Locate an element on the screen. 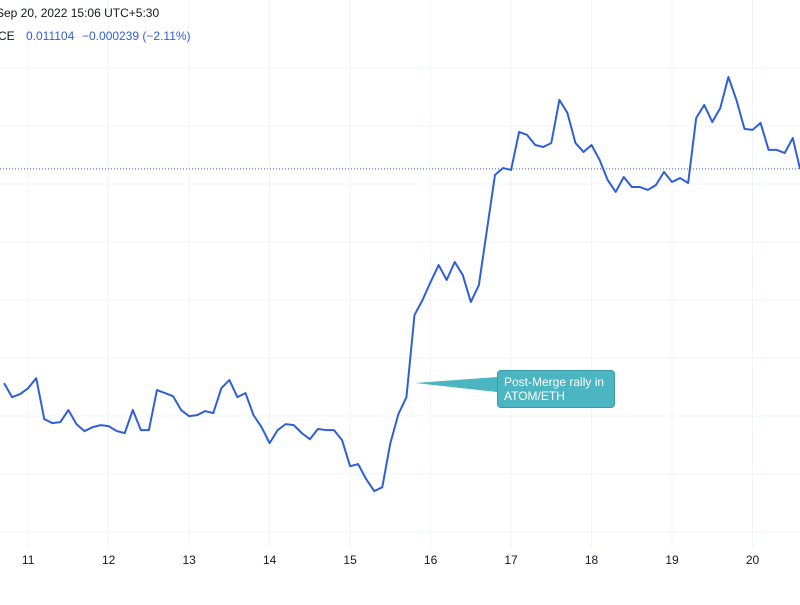 Image resolution: width=800 pixels, height=605 pixels. annotation-pointer is located at coordinates (456, 384).